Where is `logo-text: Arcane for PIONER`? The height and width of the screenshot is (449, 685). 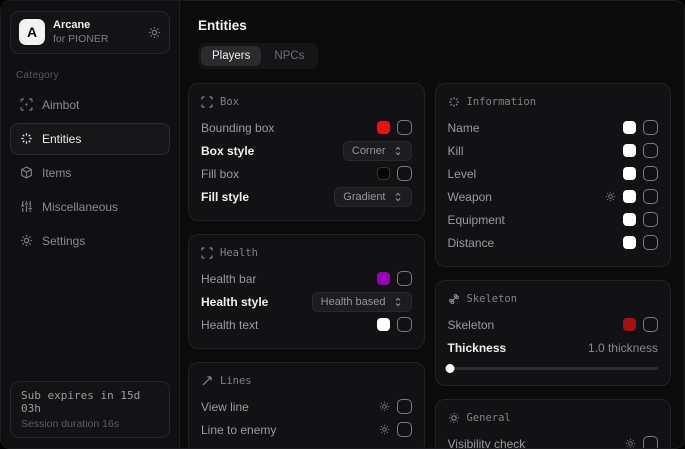 logo-text: Arcane for PIONER is located at coordinates (96, 32).